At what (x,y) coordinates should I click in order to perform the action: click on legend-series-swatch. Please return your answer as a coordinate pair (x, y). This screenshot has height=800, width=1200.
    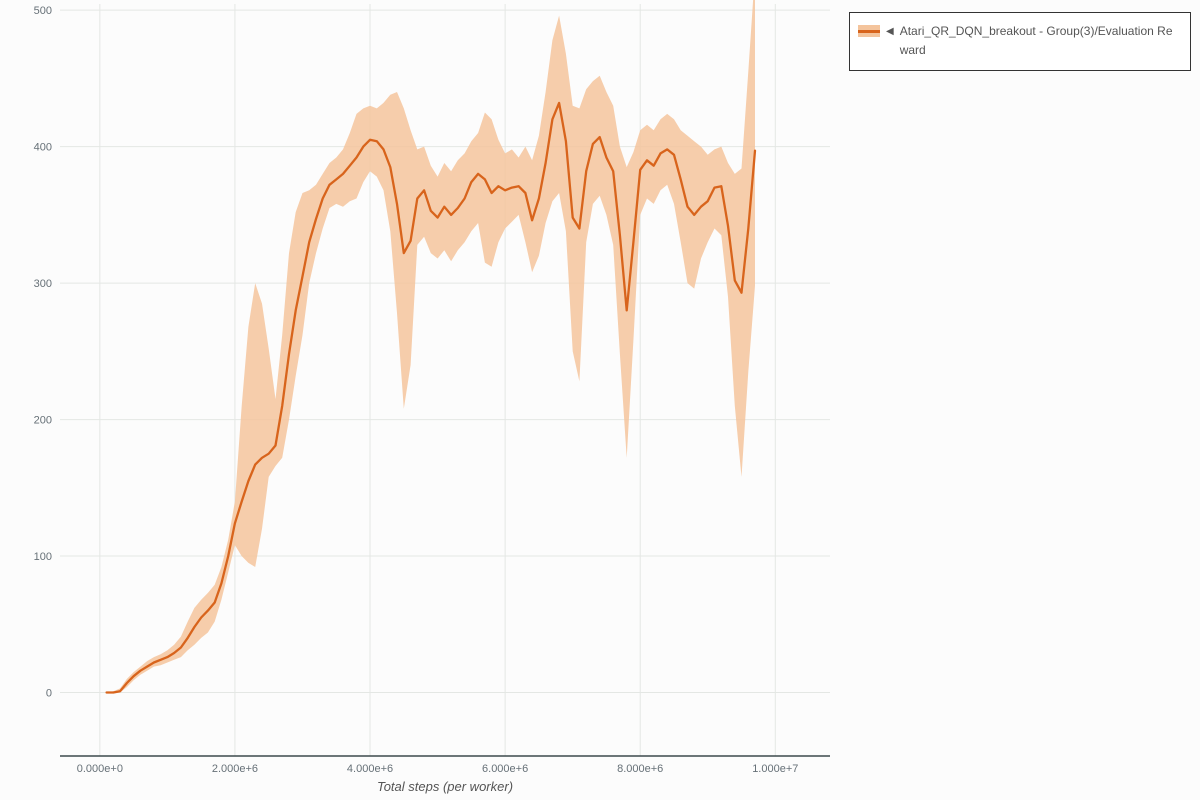
    Looking at the image, I should click on (869, 31).